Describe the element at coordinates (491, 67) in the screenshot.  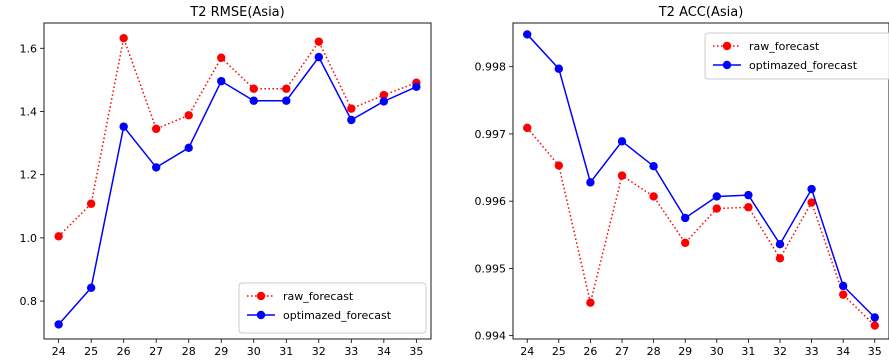
I see `y-tick-label: 0.998` at that location.